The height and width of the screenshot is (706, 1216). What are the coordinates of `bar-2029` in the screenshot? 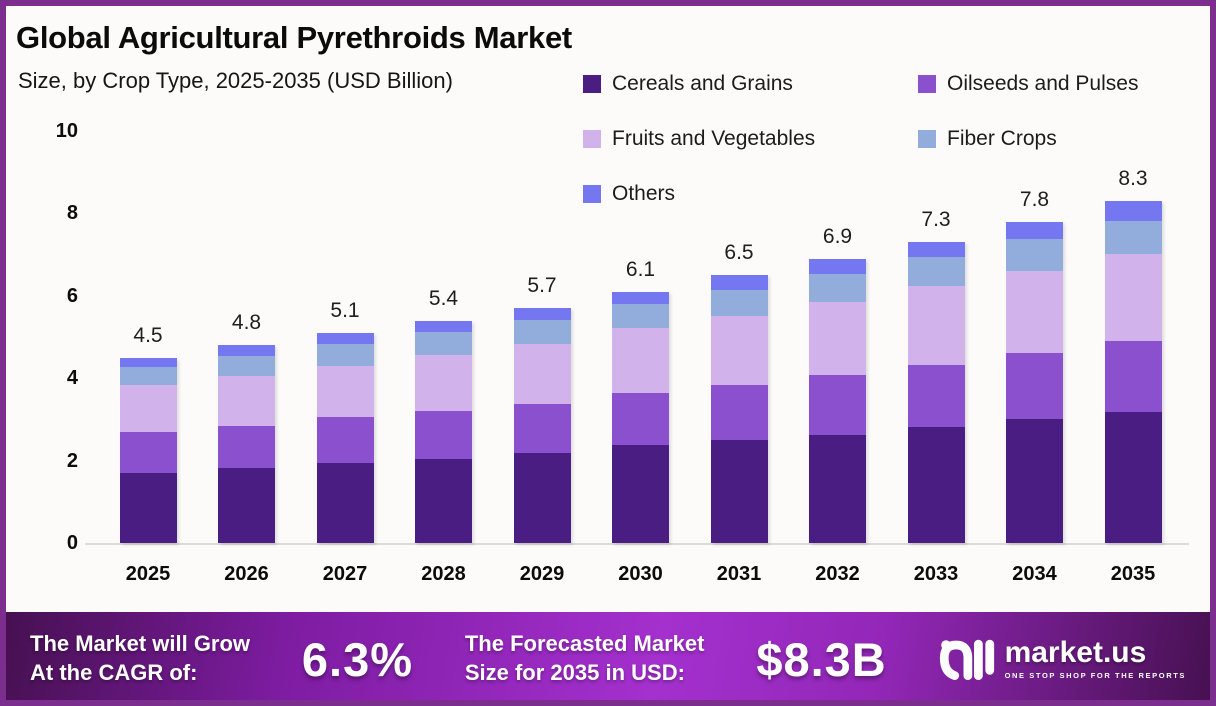 It's located at (542, 425).